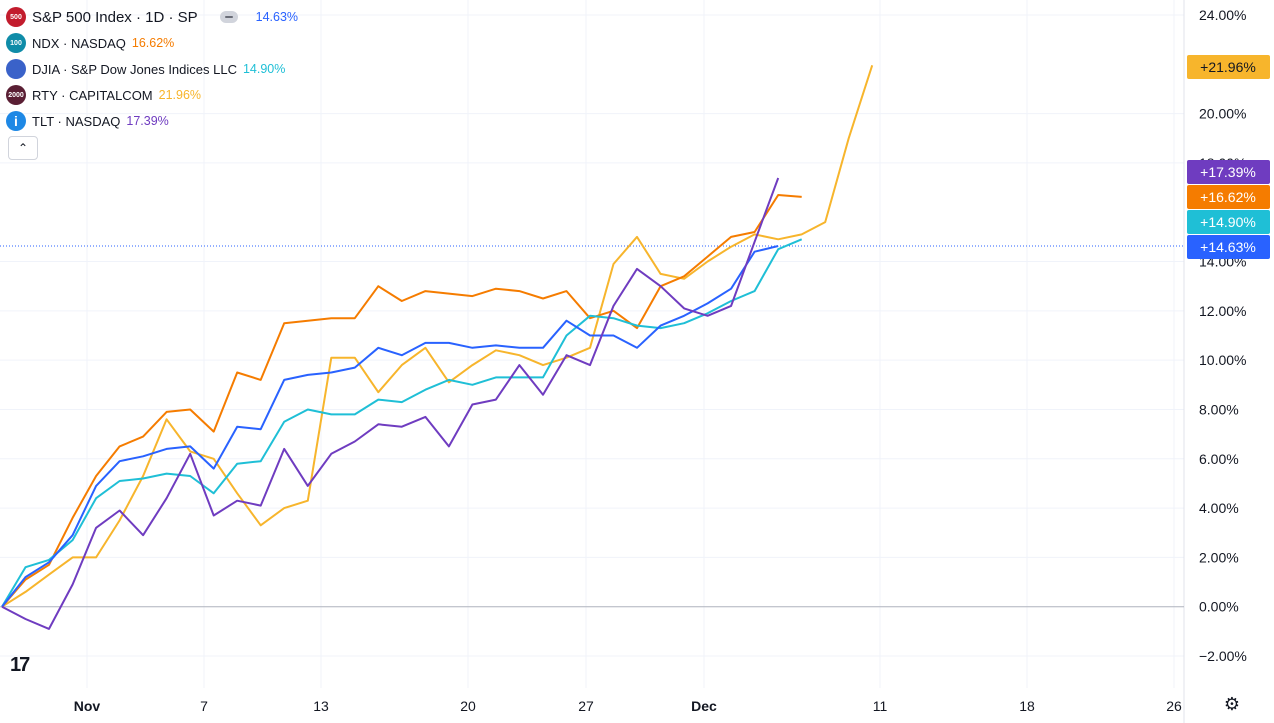  What do you see at coordinates (204, 706) in the screenshot?
I see `x-tick-label: 7` at bounding box center [204, 706].